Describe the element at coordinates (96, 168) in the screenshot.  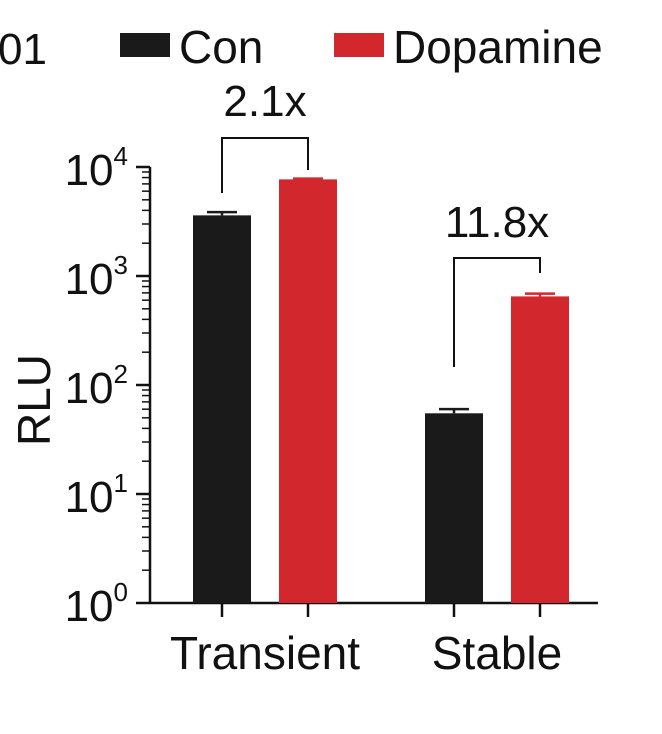
I see `y-tick-label-10000: 10⁴` at that location.